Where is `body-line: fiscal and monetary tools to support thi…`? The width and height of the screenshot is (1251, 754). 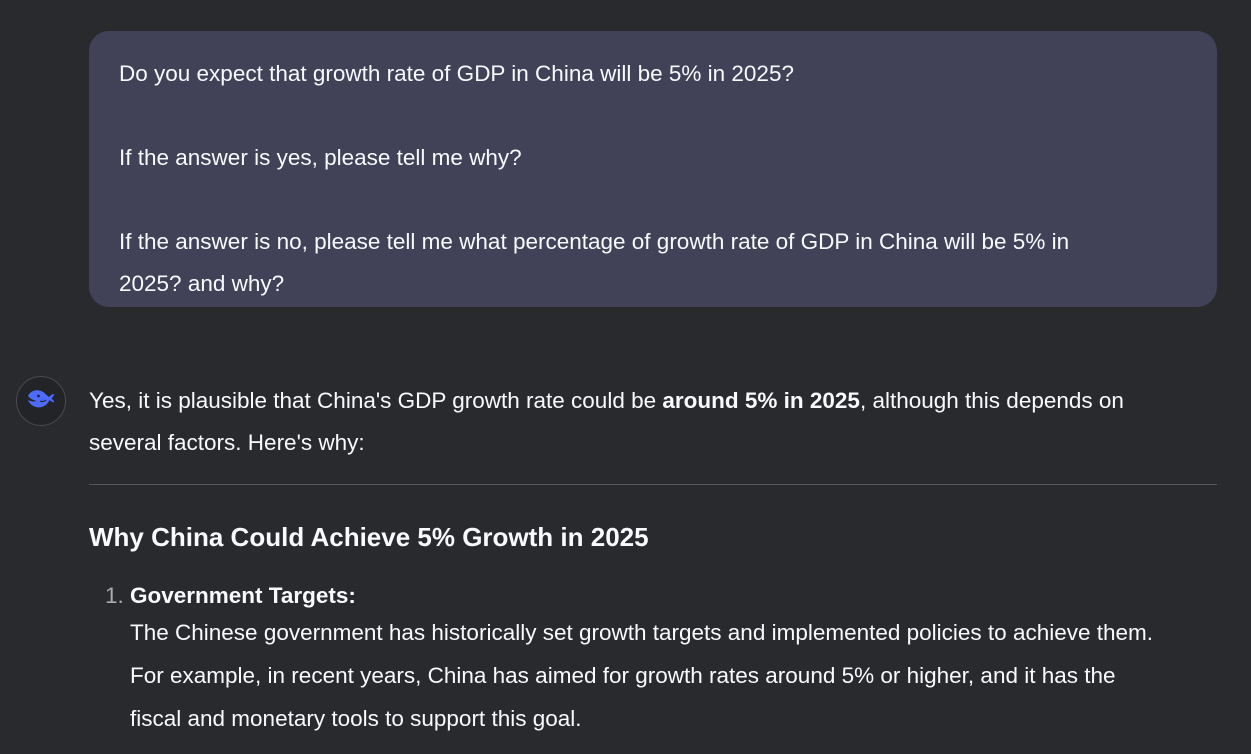 body-line: fiscal and monetary tools to support thi… is located at coordinates (356, 718).